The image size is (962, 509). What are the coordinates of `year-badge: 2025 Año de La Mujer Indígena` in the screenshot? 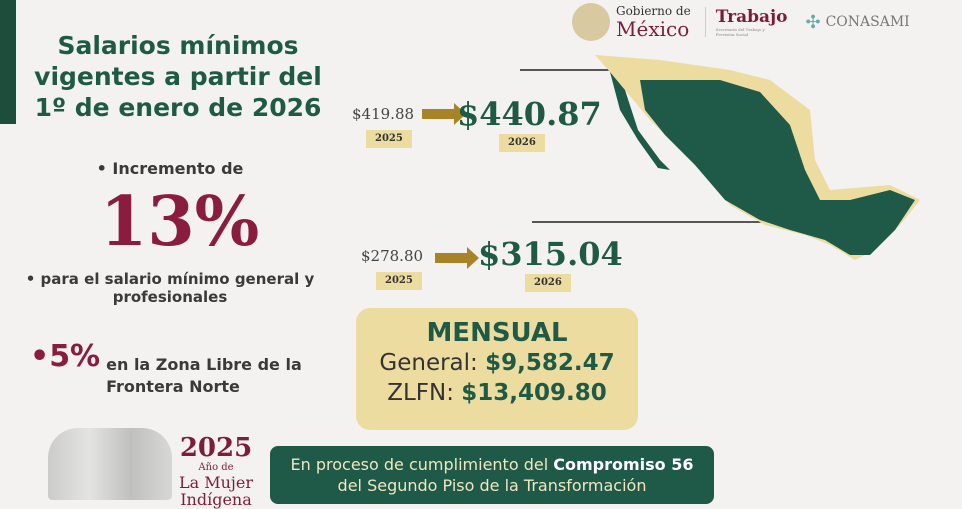 It's located at (215, 471).